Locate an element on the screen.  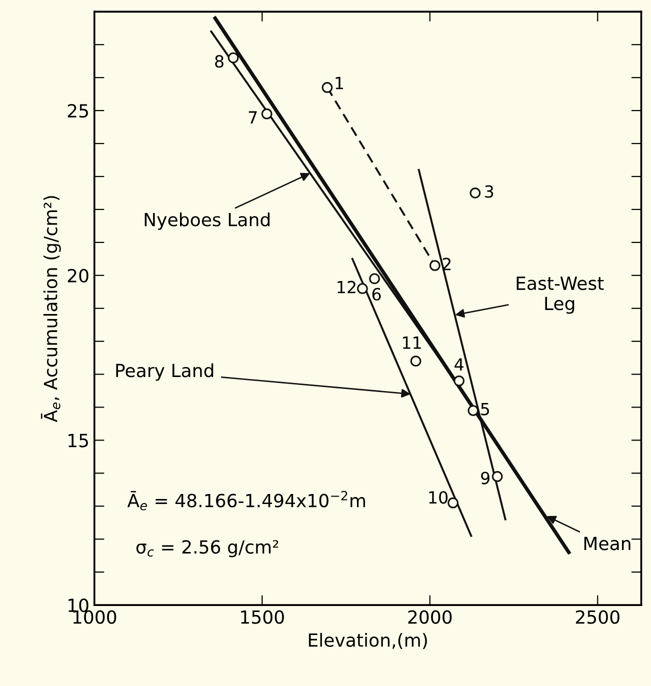
annotation: 12 is located at coordinates (347, 287).